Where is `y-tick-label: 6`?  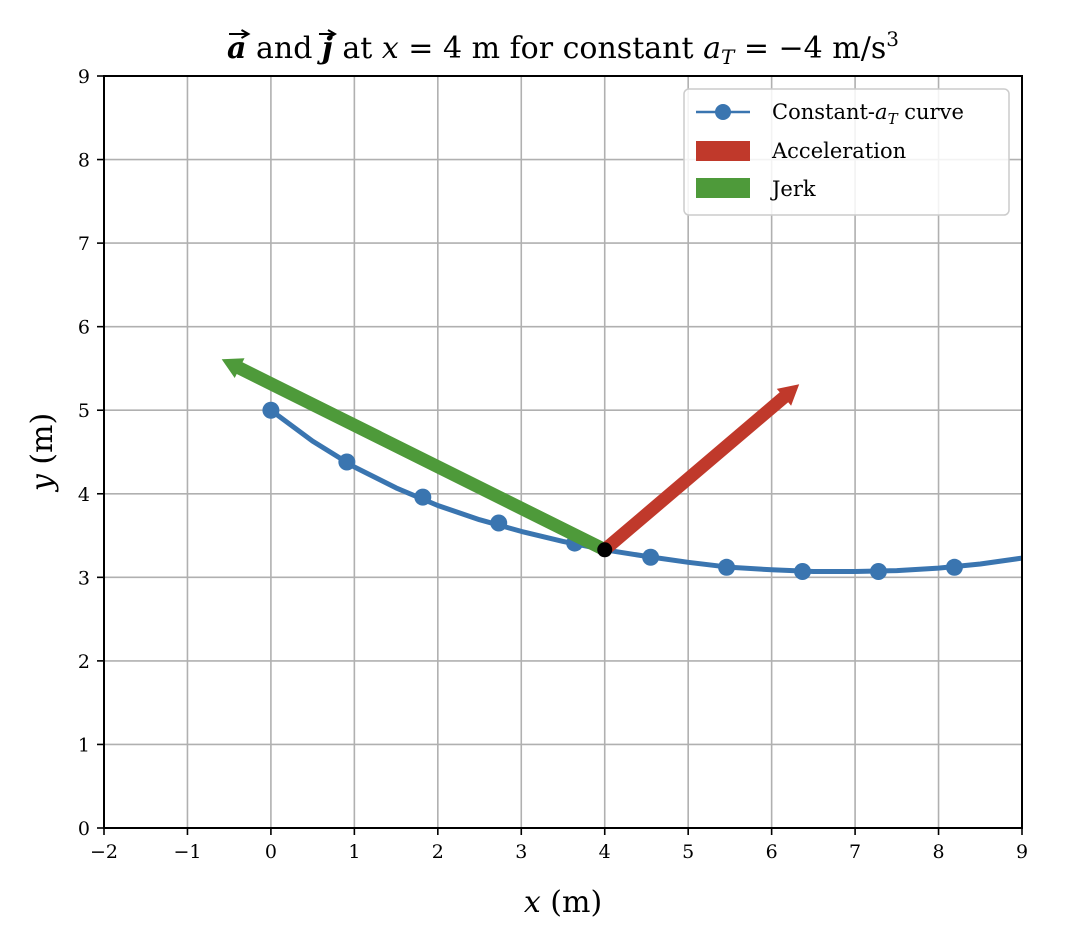 y-tick-label: 6 is located at coordinates (84, 328).